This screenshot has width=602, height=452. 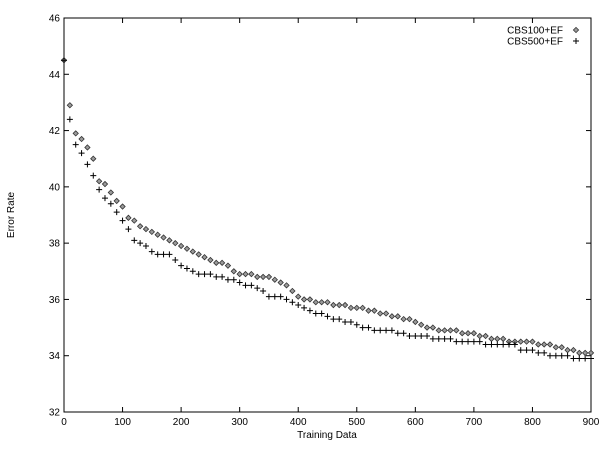 I want to click on x-tick-label: 400, so click(x=298, y=422).